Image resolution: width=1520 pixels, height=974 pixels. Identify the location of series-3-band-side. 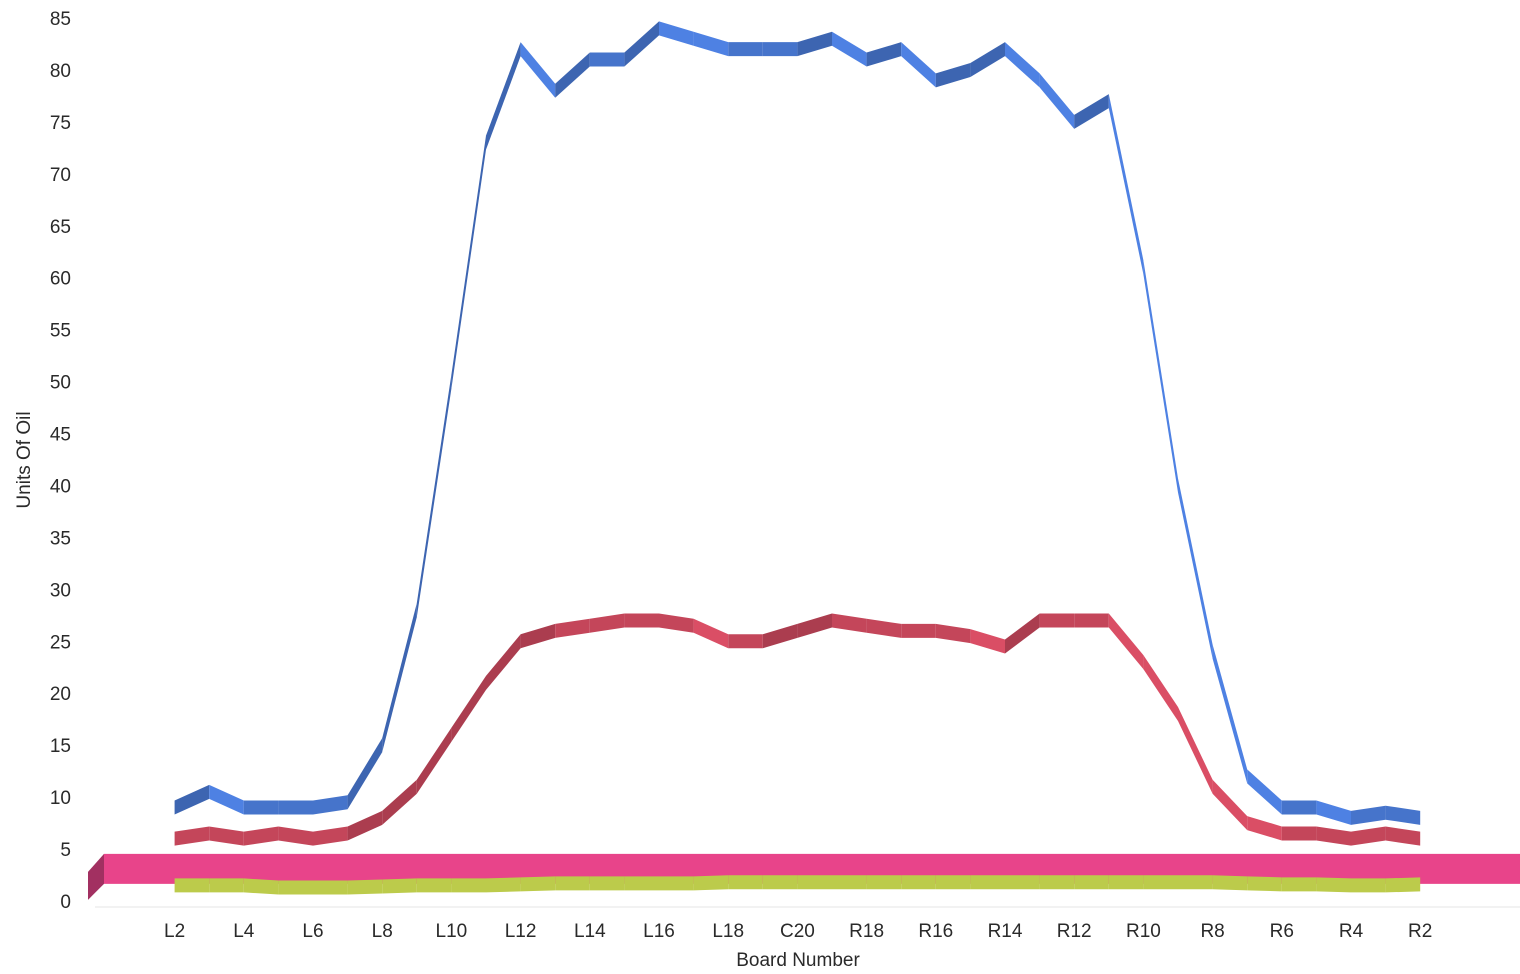
(96, 876).